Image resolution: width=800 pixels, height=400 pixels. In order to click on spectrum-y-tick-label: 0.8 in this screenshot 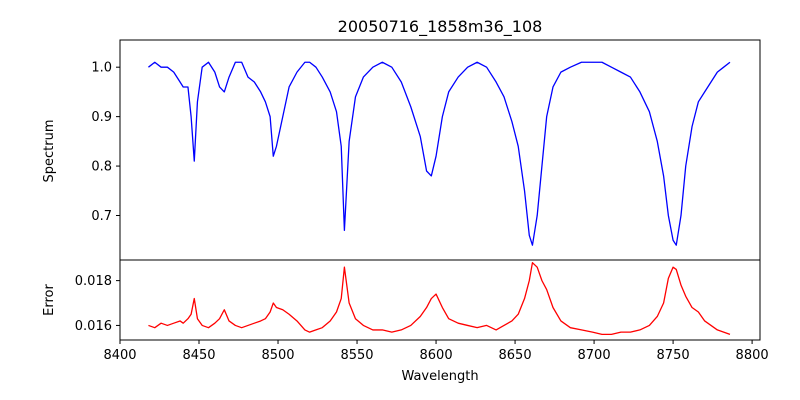, I will do `click(101, 167)`.